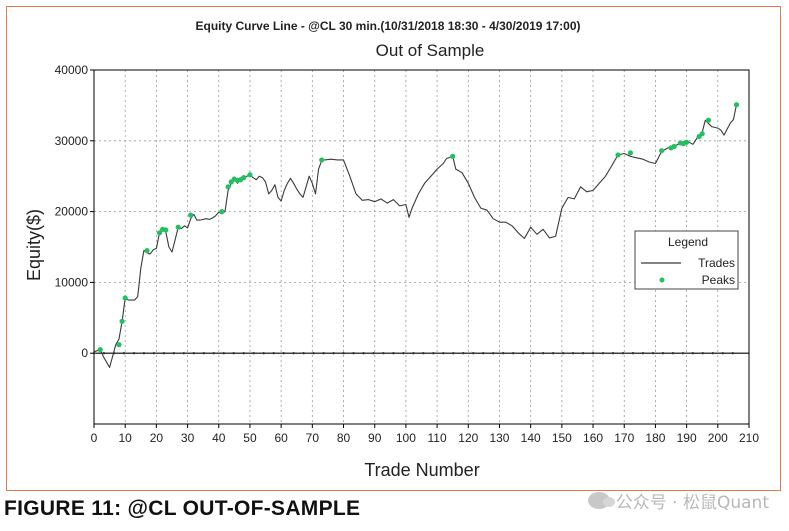 This screenshot has height=531, width=789. What do you see at coordinates (84, 353) in the screenshot?
I see `y-tick-label: 0` at bounding box center [84, 353].